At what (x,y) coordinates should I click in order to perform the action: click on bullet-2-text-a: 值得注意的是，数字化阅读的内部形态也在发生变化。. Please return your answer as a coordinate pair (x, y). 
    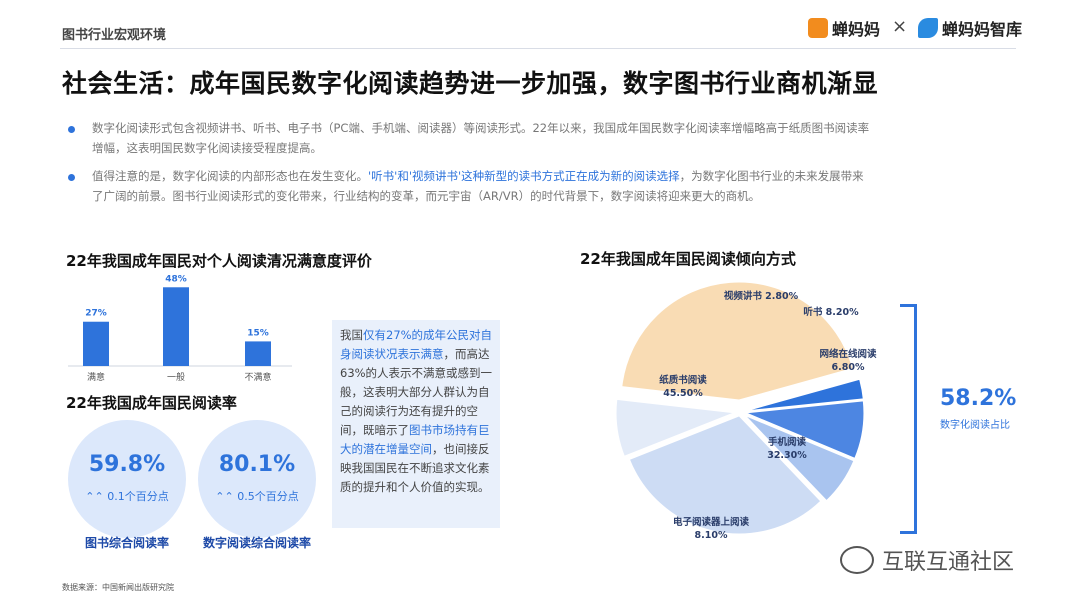
    Looking at the image, I should click on (230, 176).